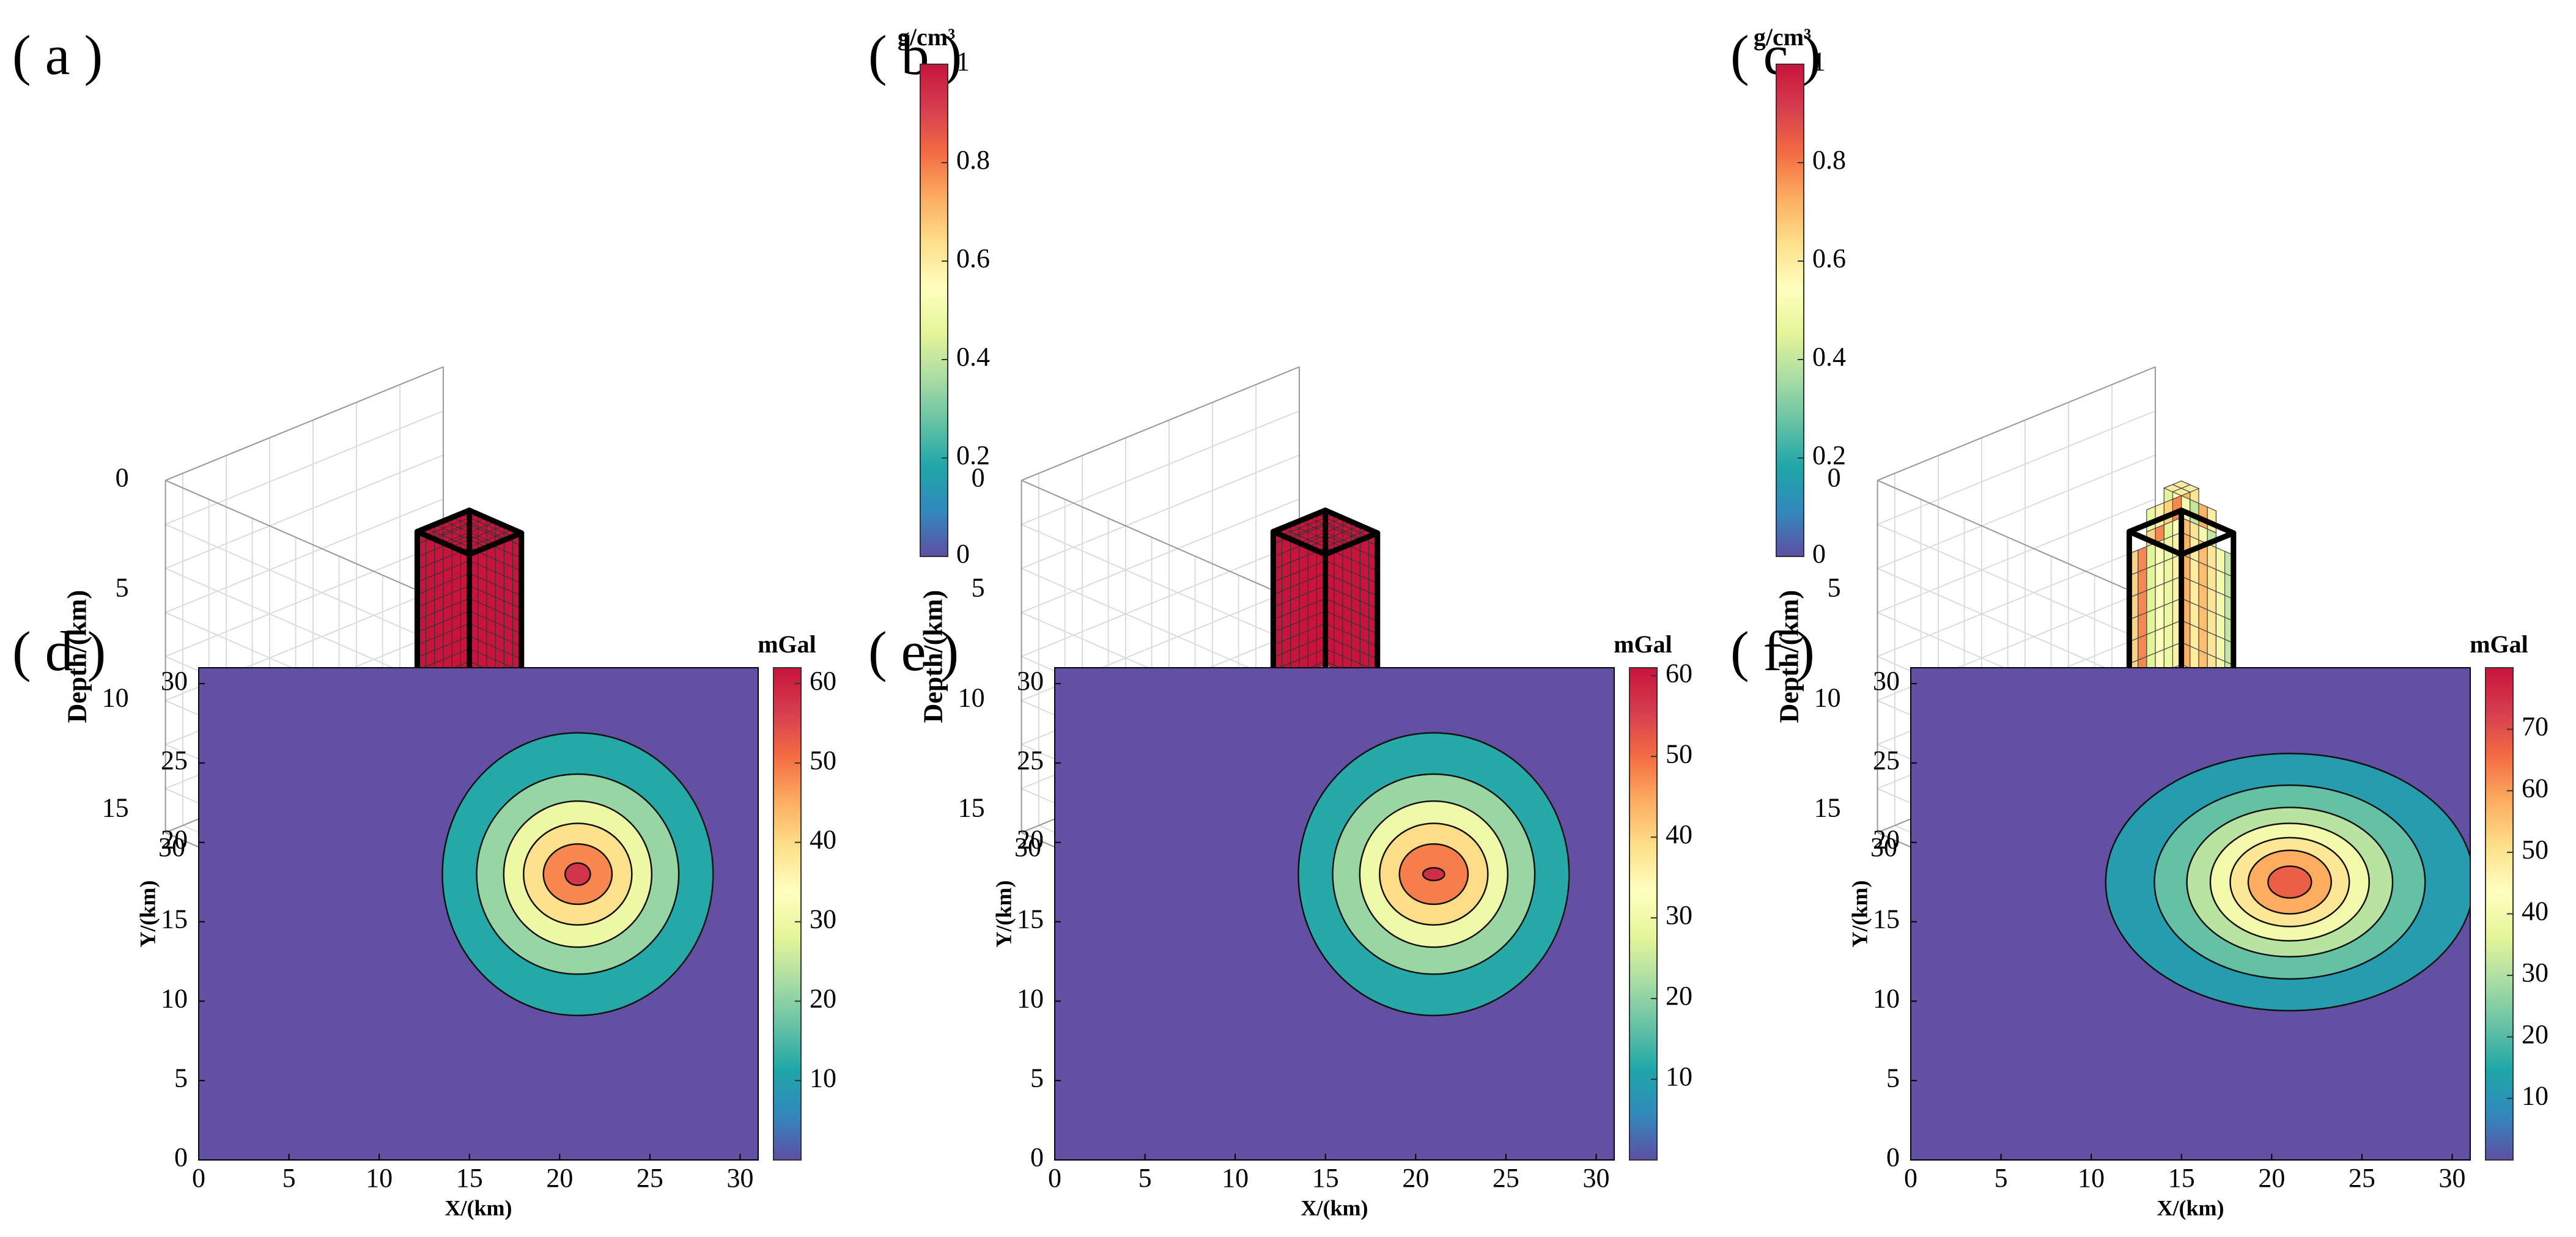 This screenshot has height=1237, width=2576. What do you see at coordinates (181, 1078) in the screenshot?
I see `y-tick-d: 5` at bounding box center [181, 1078].